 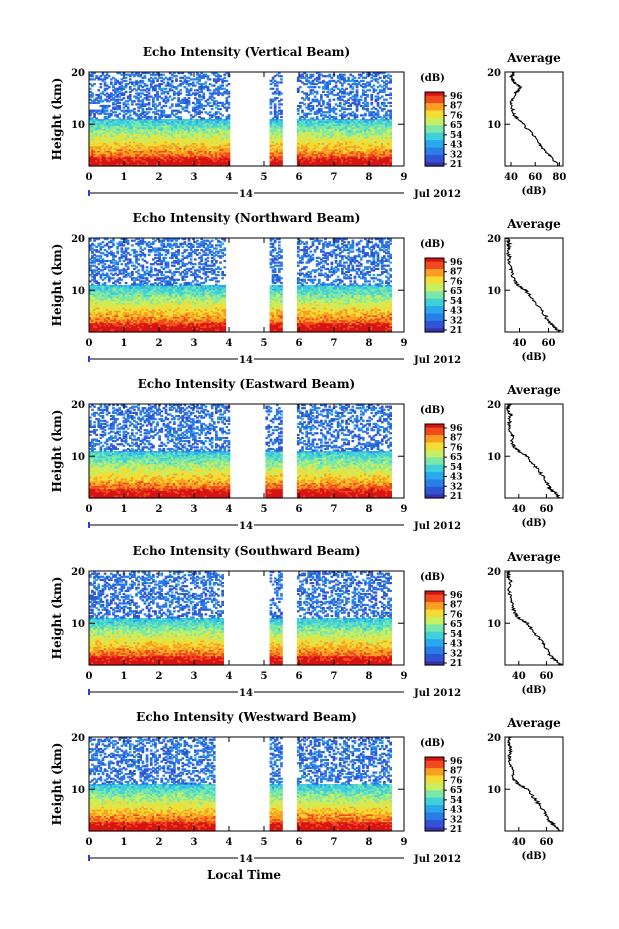 What do you see at coordinates (78, 125) in the screenshot?
I see `y-tick-label: 10` at bounding box center [78, 125].